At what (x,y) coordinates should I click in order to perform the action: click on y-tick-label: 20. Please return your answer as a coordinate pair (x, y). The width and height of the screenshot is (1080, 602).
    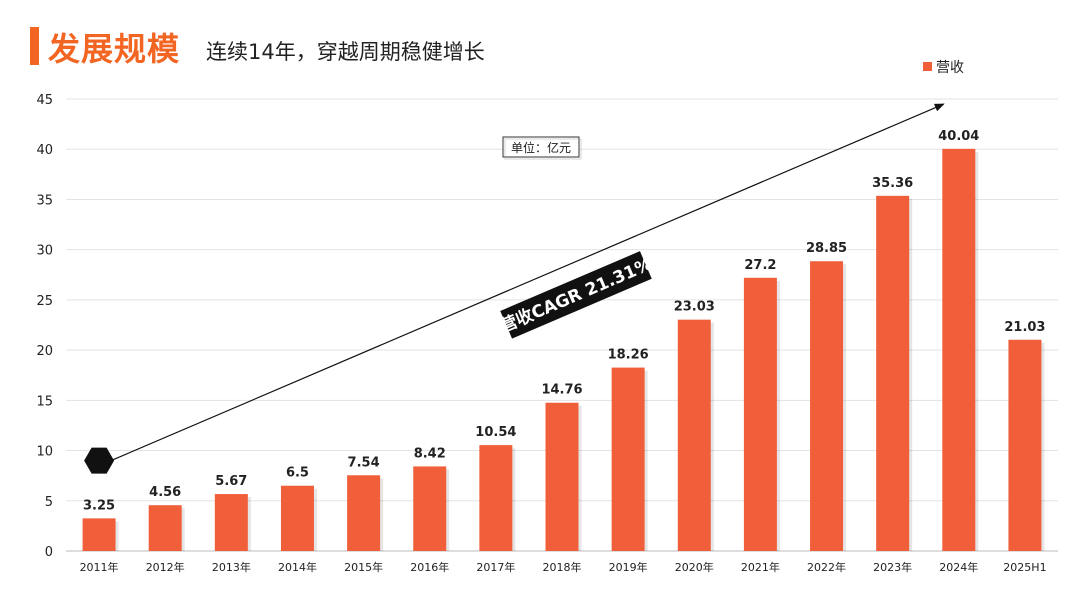
    Looking at the image, I should click on (44, 351).